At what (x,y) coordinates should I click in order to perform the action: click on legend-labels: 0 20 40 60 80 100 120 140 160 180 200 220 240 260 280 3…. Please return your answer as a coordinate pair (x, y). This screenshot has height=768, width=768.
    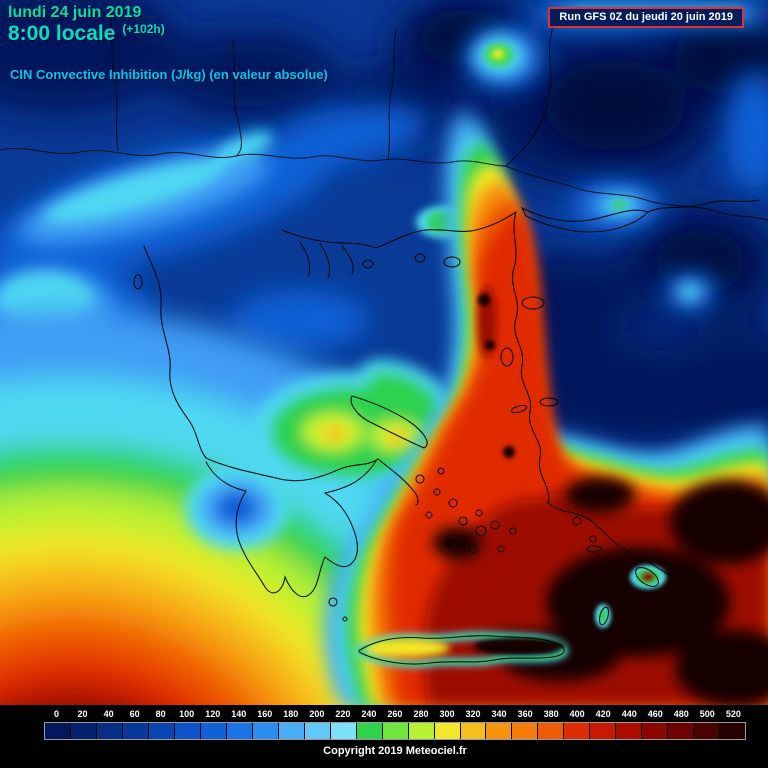
    Looking at the image, I should click on (395, 714).